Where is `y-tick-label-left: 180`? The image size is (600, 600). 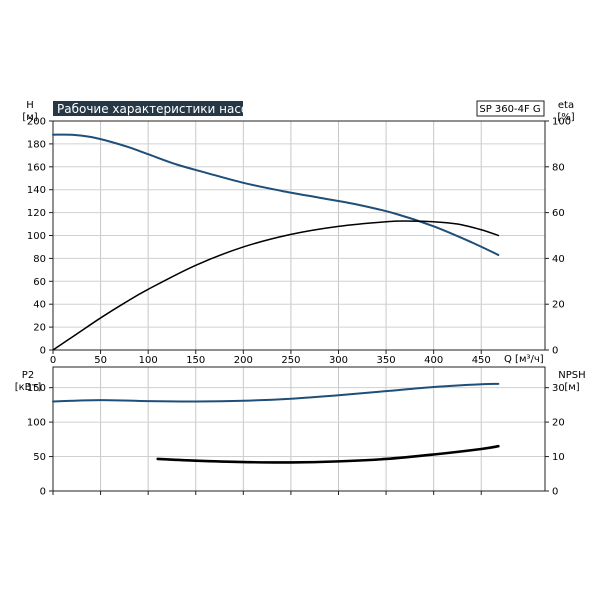 y-tick-label-left: 180 is located at coordinates (36, 144).